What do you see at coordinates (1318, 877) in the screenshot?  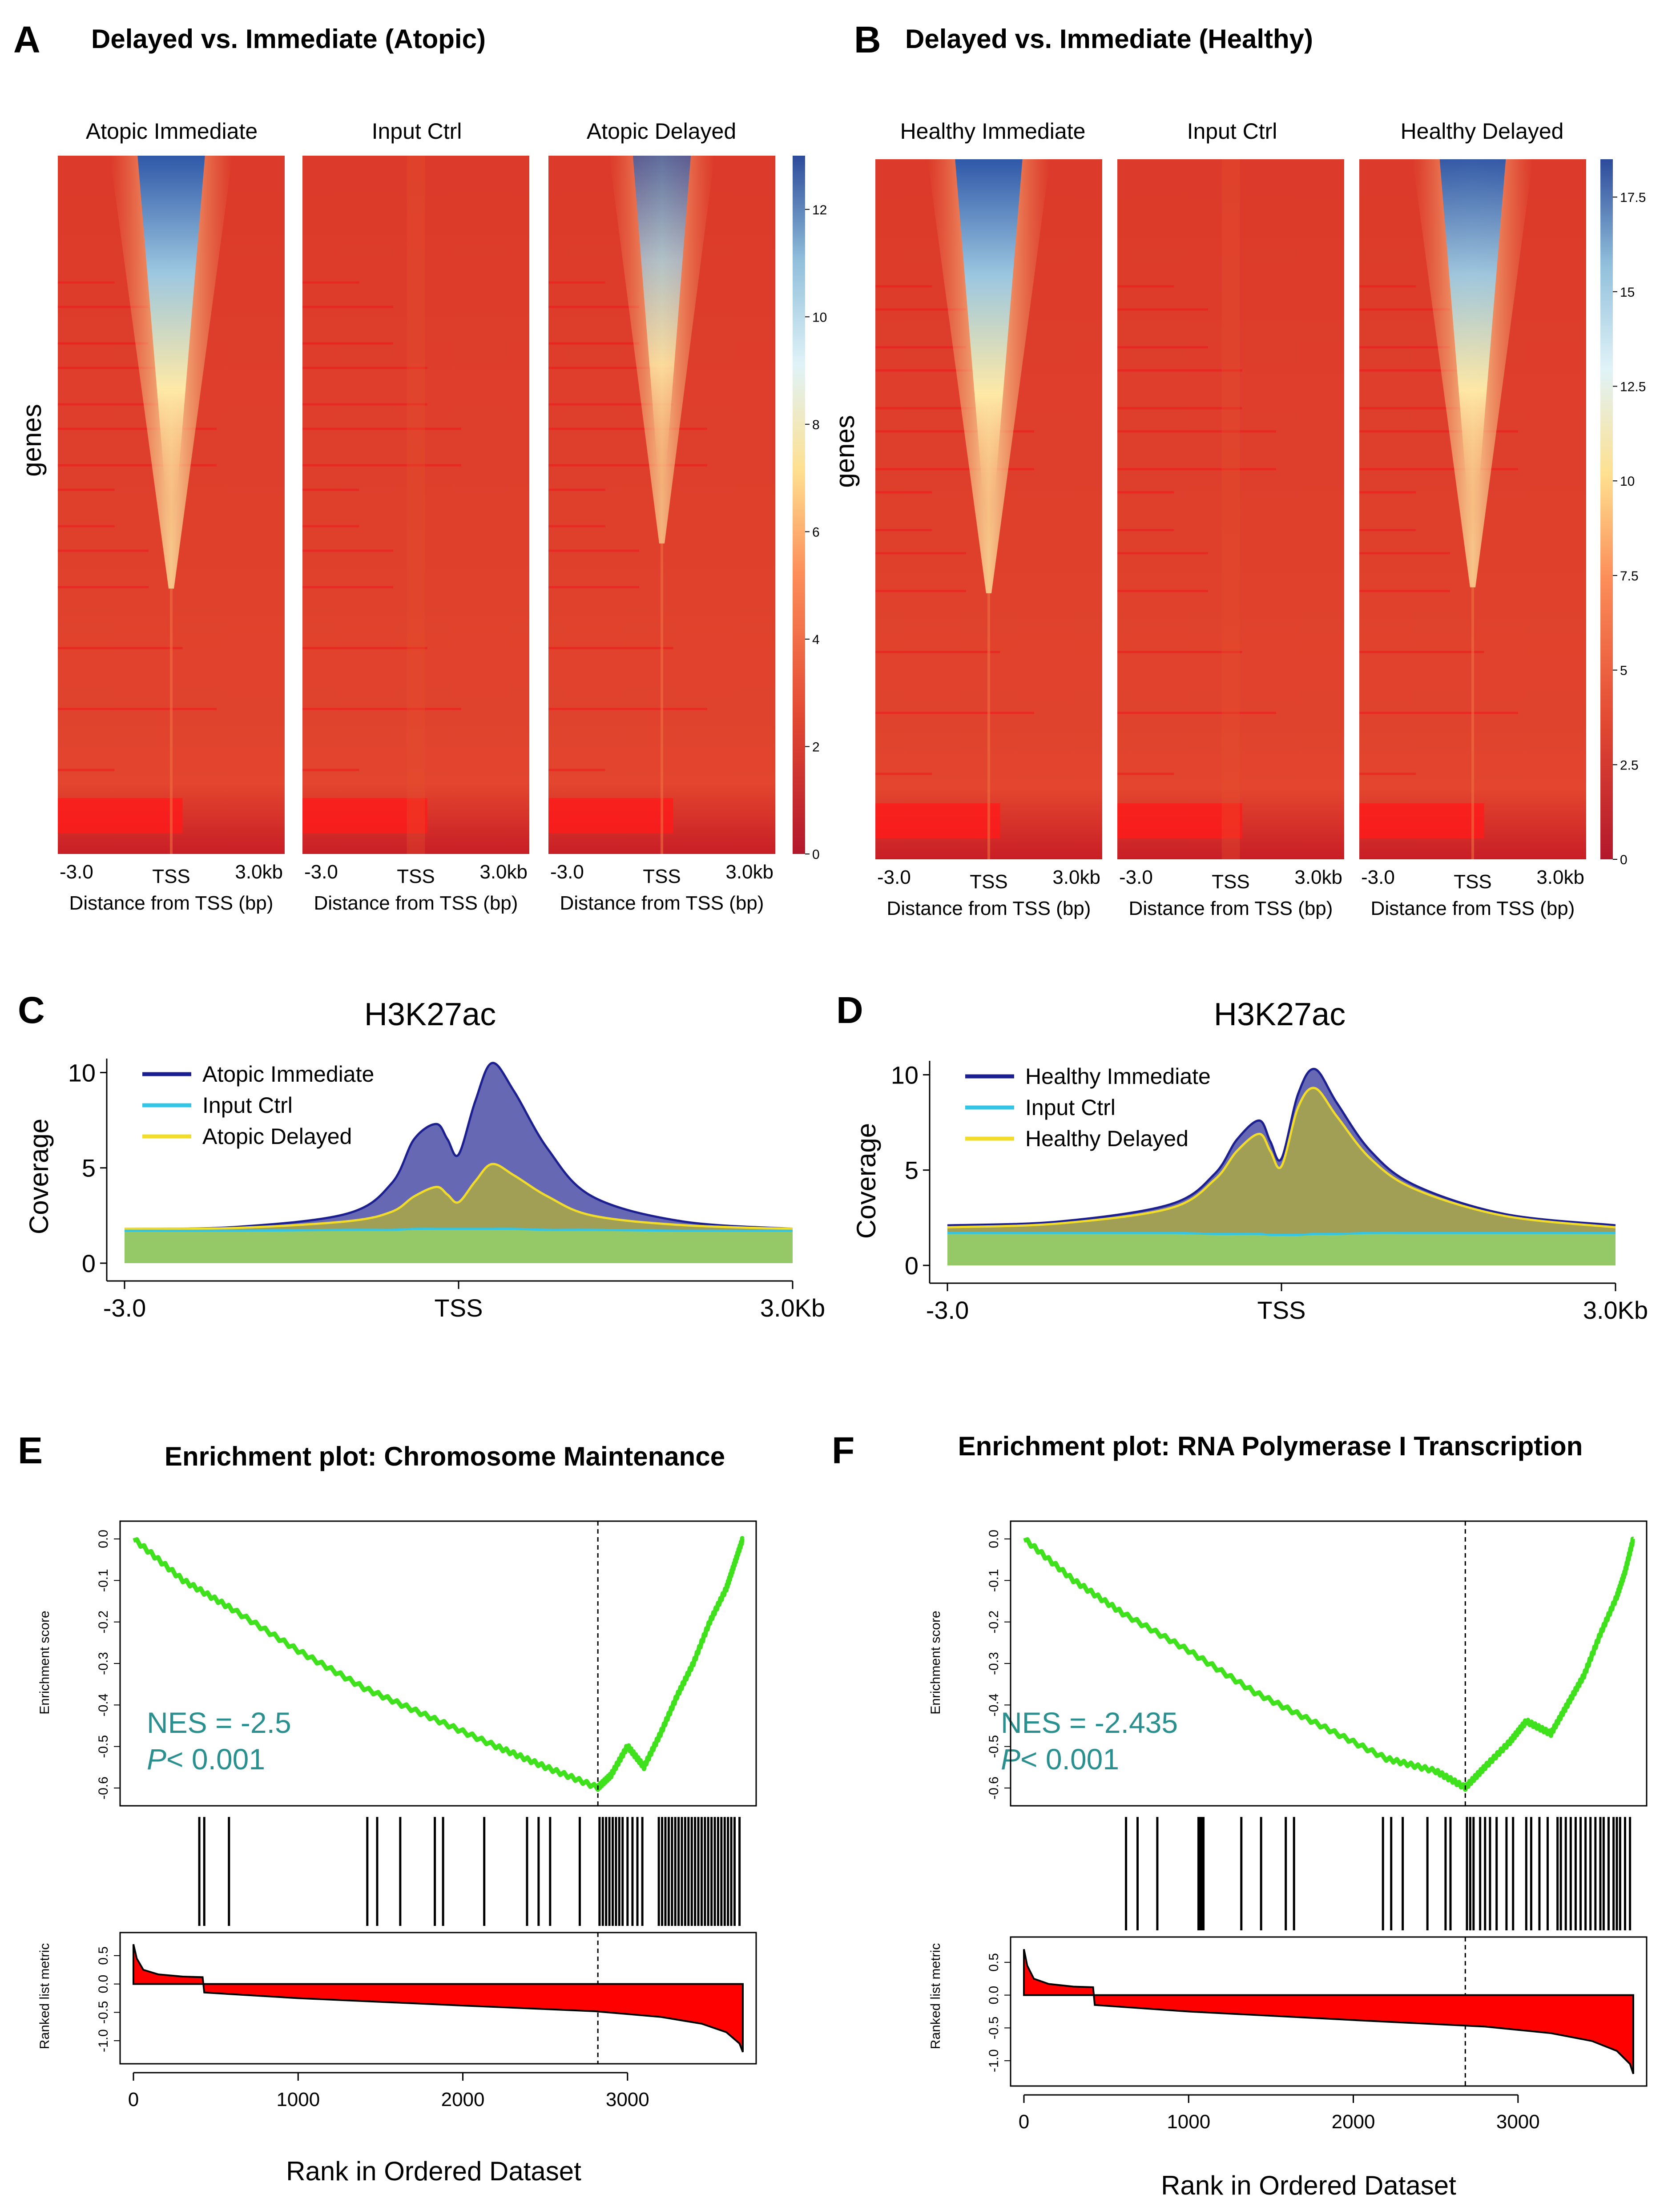 I see `x-tick-label: 3.0kb` at bounding box center [1318, 877].